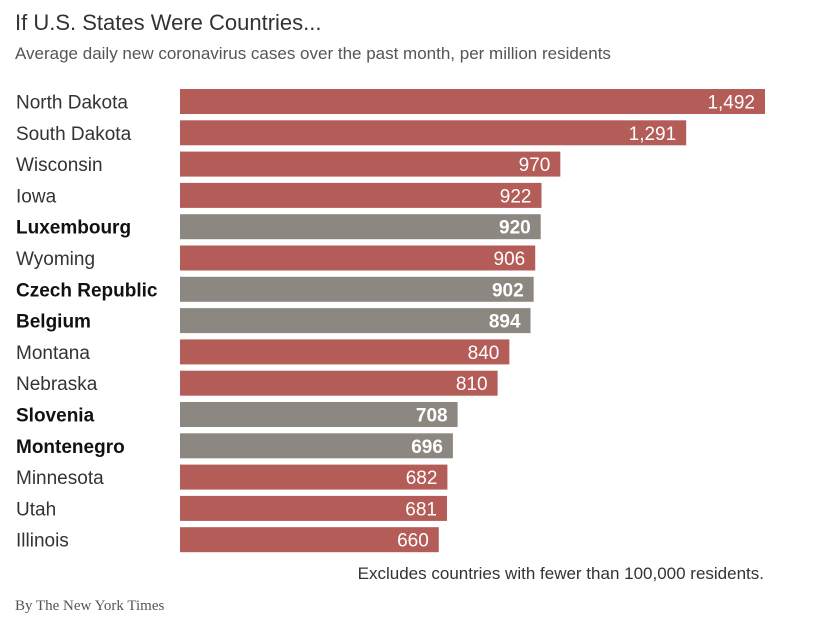 This screenshot has width=836, height=637. What do you see at coordinates (427, 447) in the screenshot?
I see `value-label: 696` at bounding box center [427, 447].